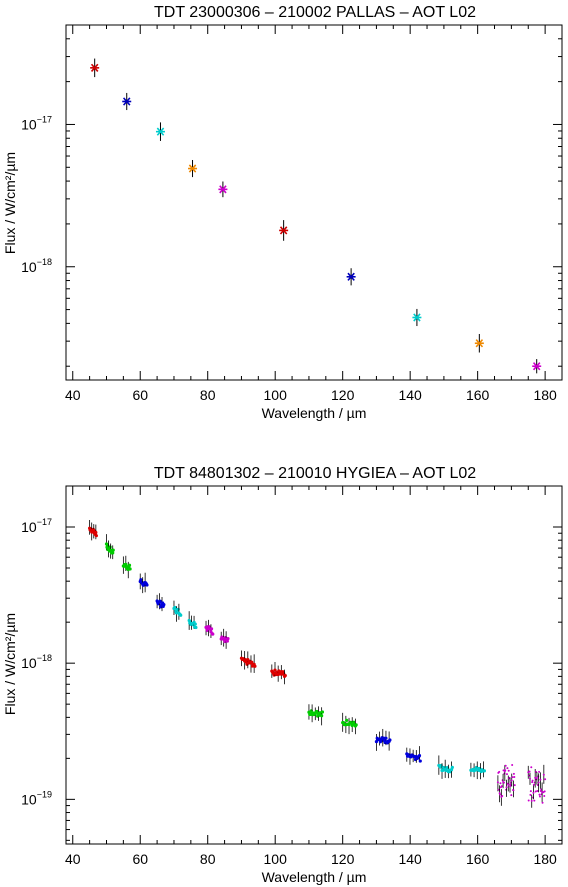 The width and height of the screenshot is (568, 887). I want to click on x-axis-label: Wavelength / µm, so click(314, 413).